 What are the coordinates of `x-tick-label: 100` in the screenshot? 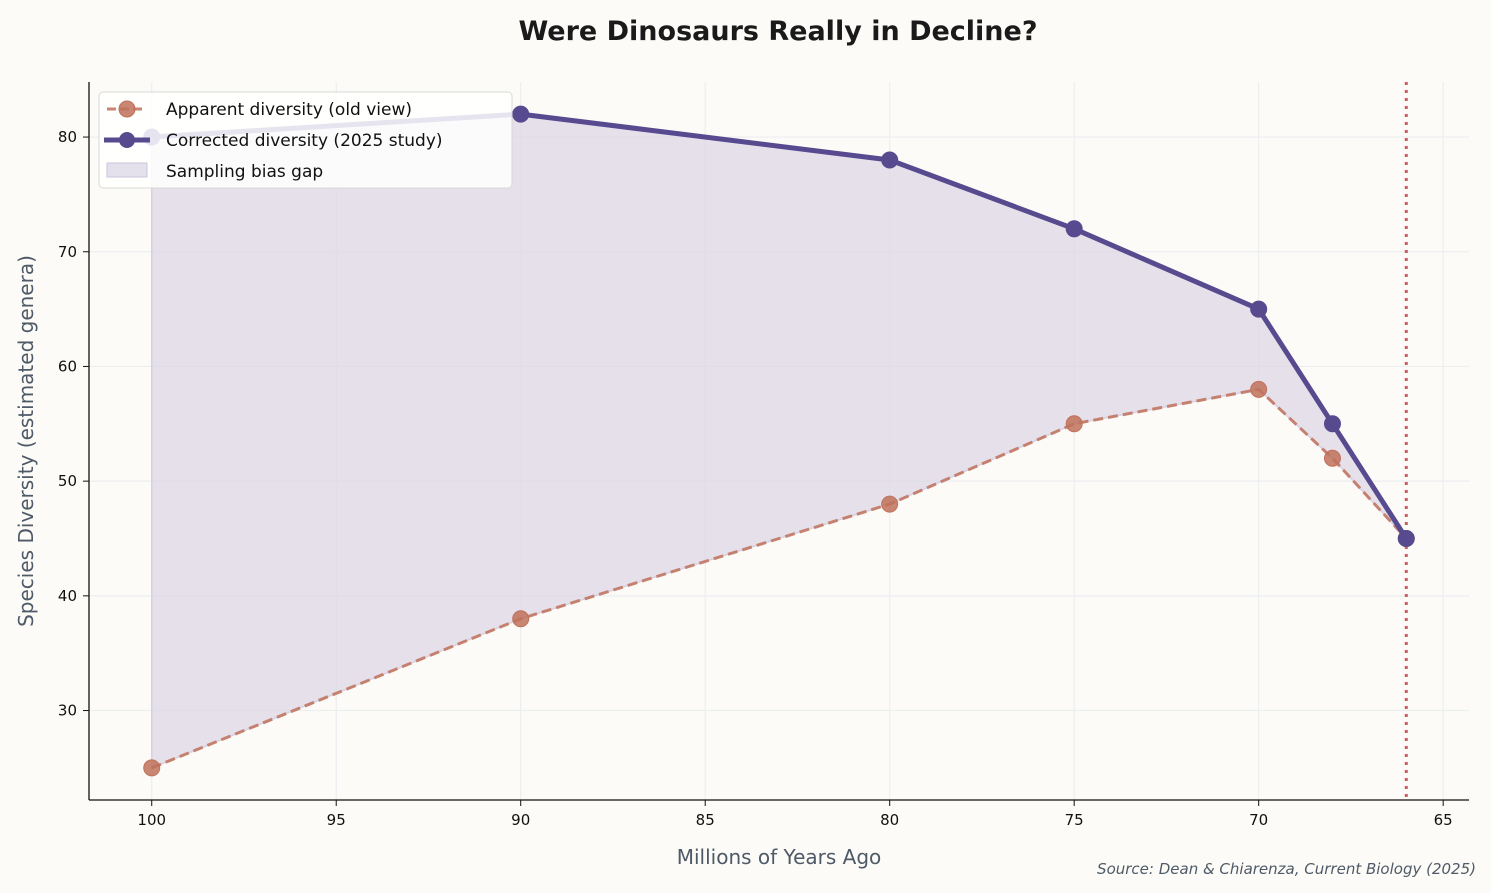 It's located at (151, 820).